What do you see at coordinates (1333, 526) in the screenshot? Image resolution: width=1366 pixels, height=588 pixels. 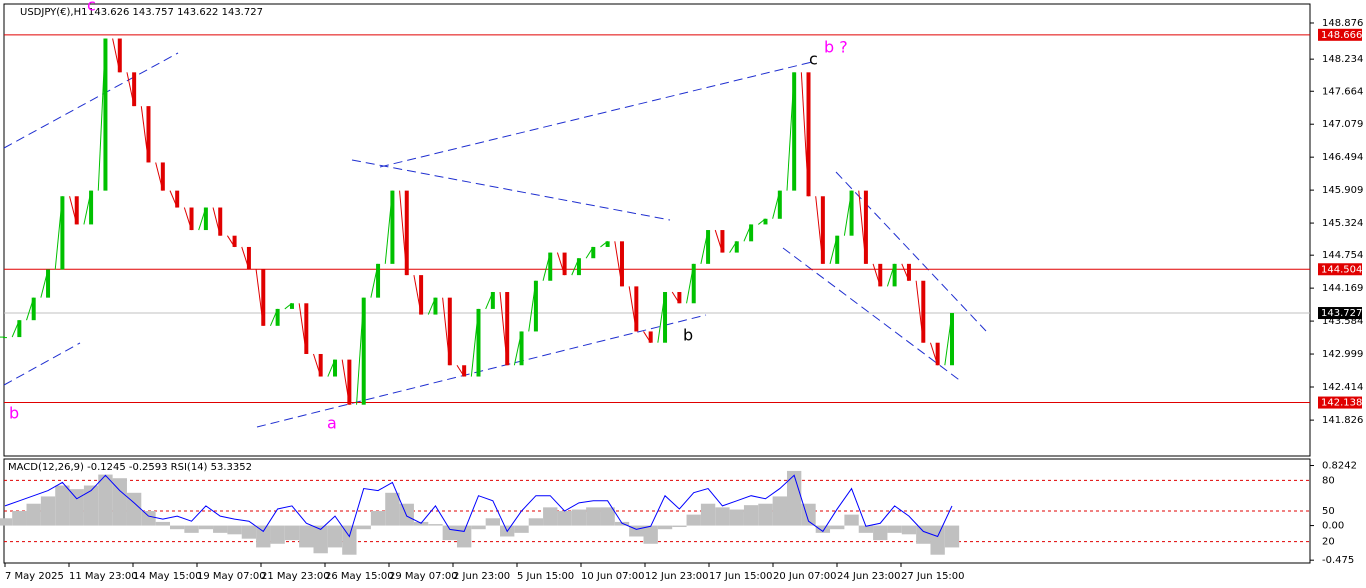 I see `macd-tick-label: 0.00` at bounding box center [1333, 526].